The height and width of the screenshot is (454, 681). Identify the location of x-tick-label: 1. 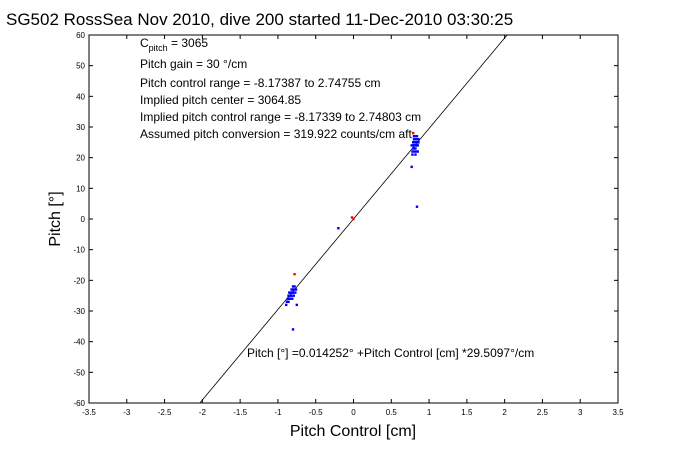
(429, 412).